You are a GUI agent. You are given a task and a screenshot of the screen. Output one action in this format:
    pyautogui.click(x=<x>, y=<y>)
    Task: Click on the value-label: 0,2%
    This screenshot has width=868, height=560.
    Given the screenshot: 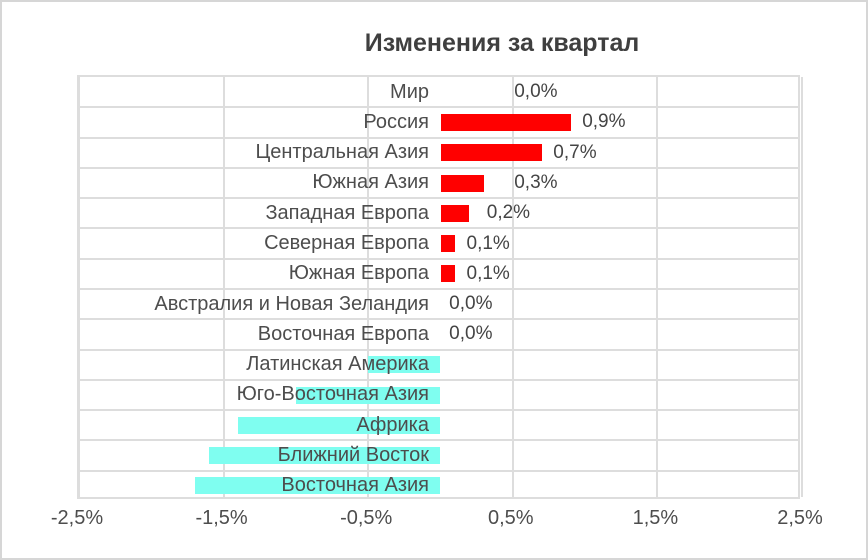 What is the action you would take?
    pyautogui.click(x=508, y=213)
    